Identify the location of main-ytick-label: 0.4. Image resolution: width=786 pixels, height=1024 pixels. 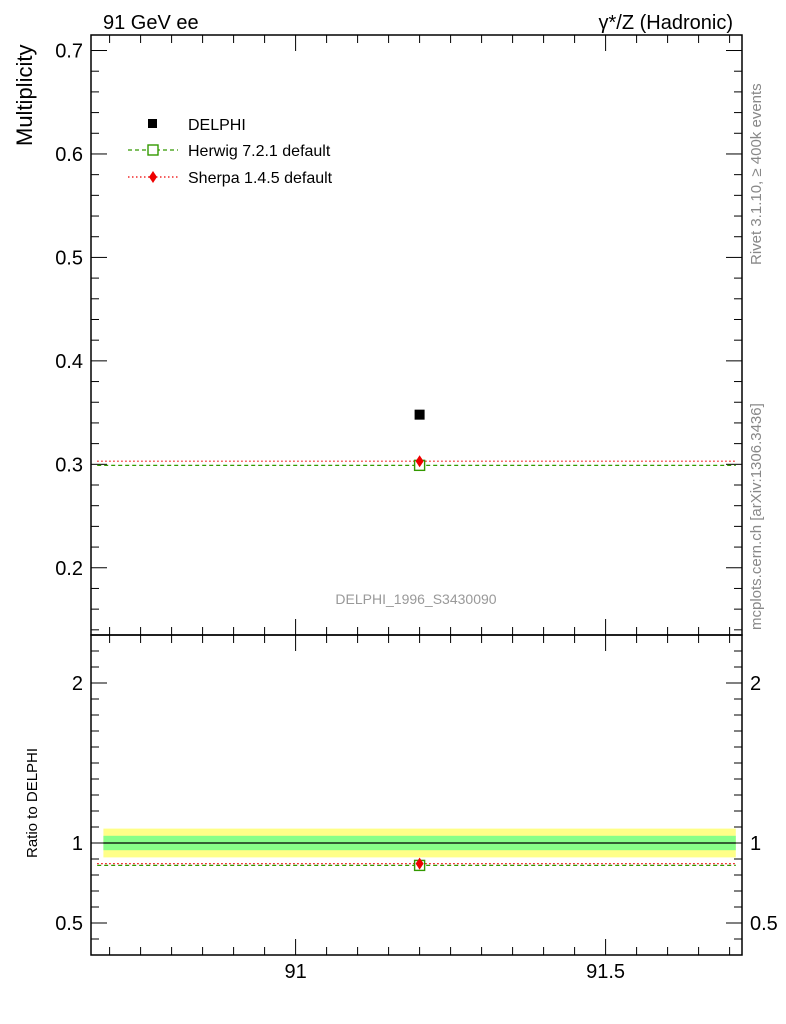
(69, 362).